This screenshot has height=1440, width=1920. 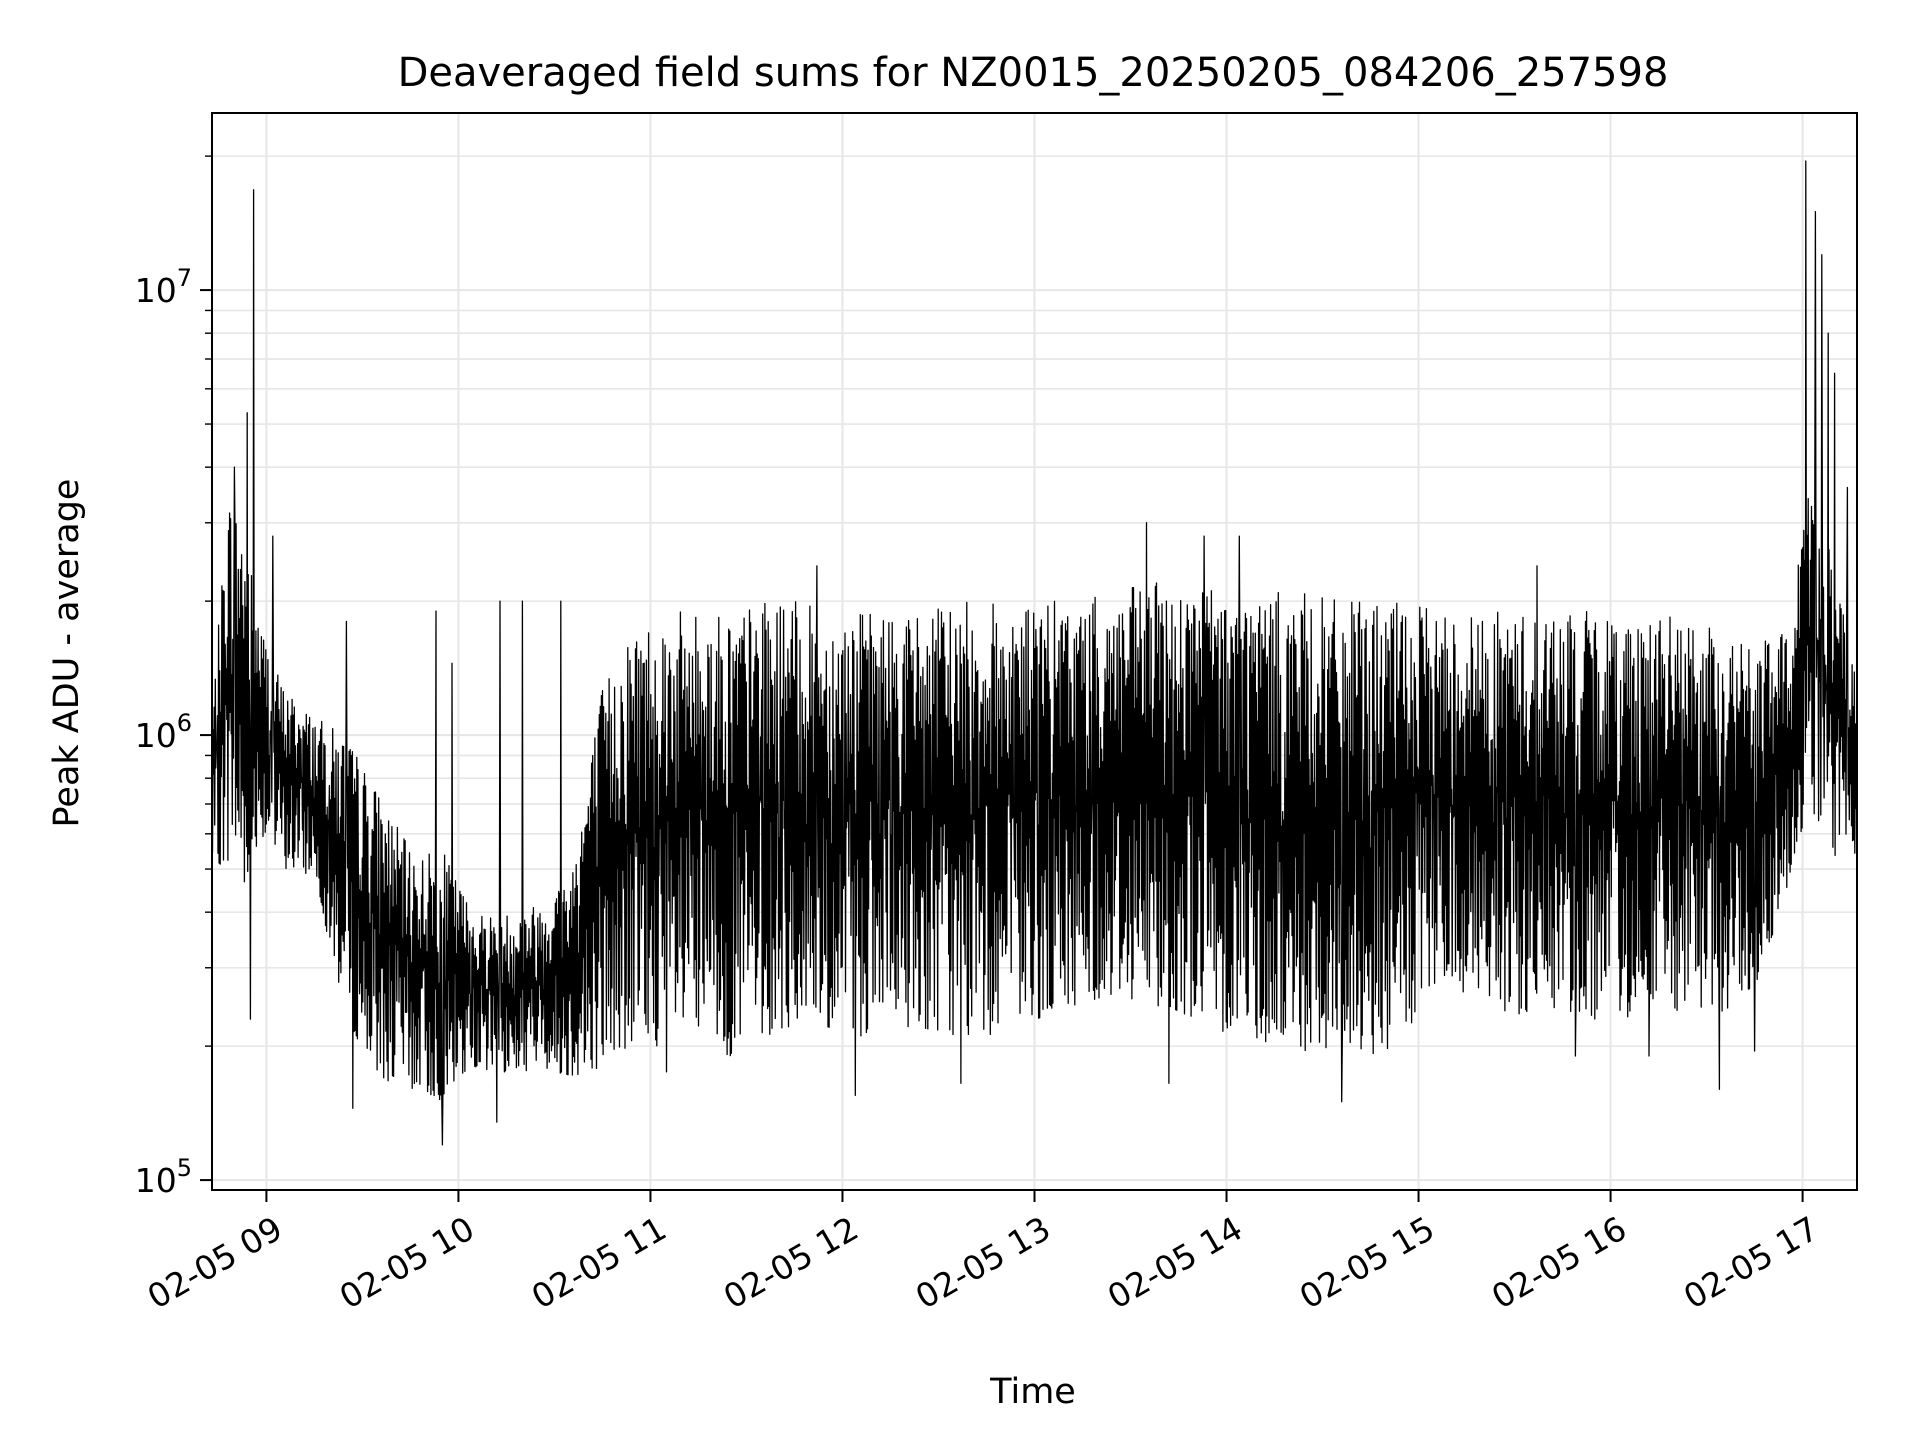 What do you see at coordinates (1032, 1392) in the screenshot?
I see `x-axis-label: Time` at bounding box center [1032, 1392].